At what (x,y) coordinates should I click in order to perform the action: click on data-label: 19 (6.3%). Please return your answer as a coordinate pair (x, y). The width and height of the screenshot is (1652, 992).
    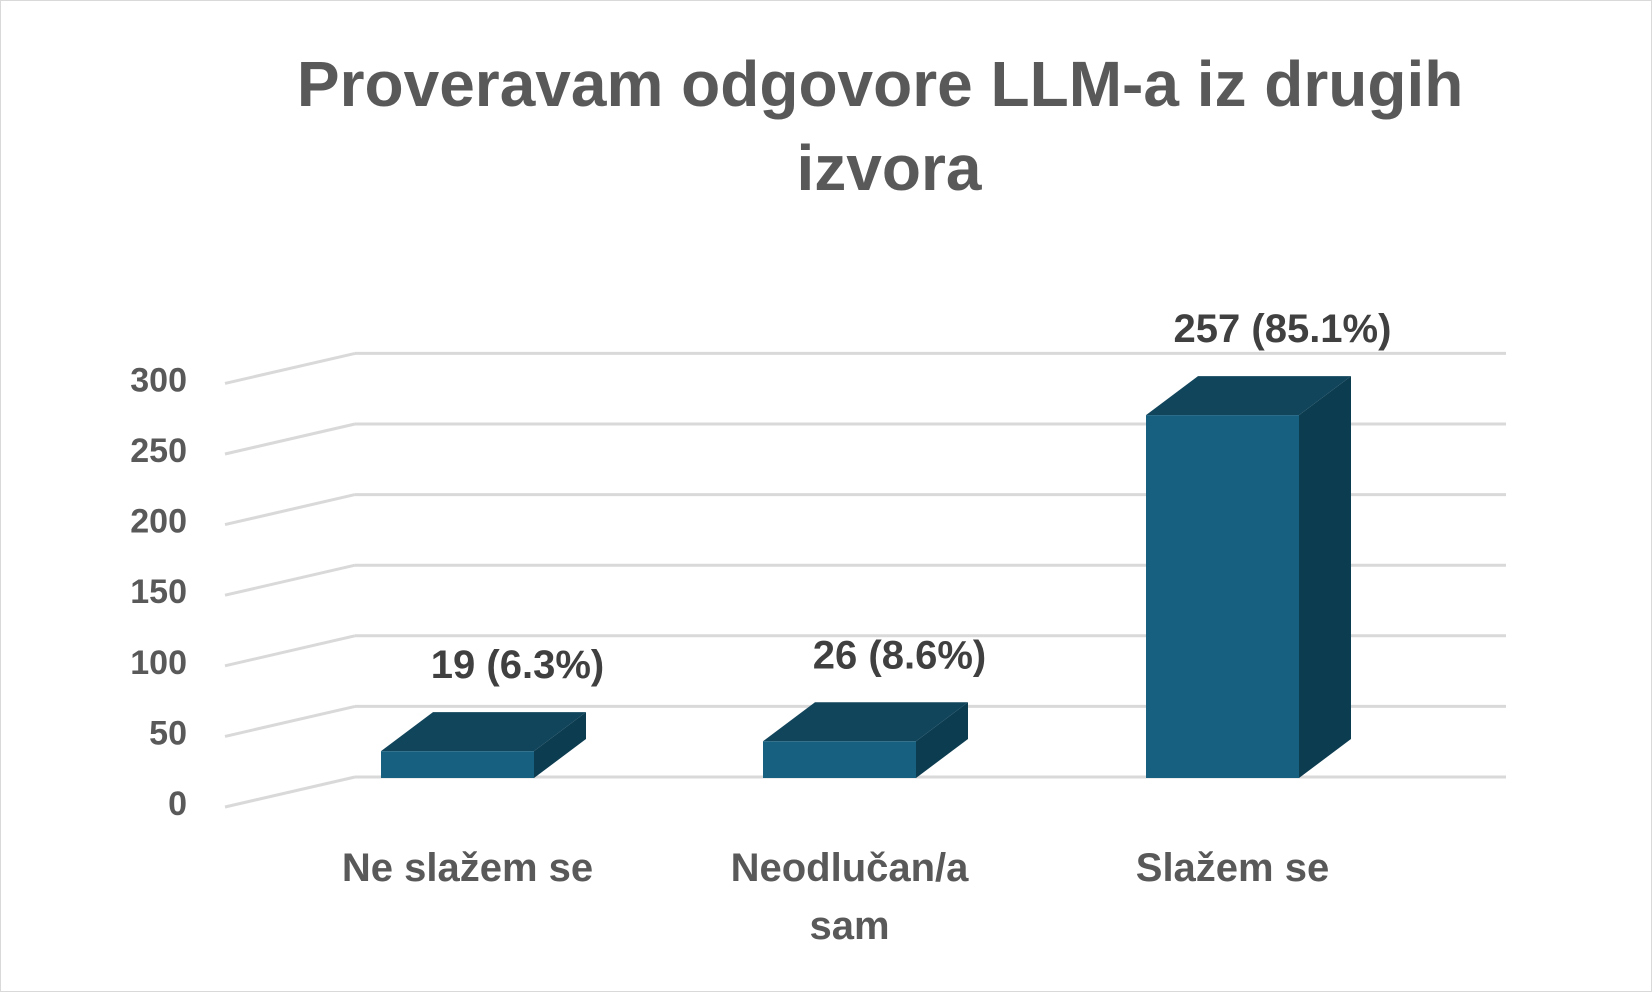
    Looking at the image, I should click on (517, 665).